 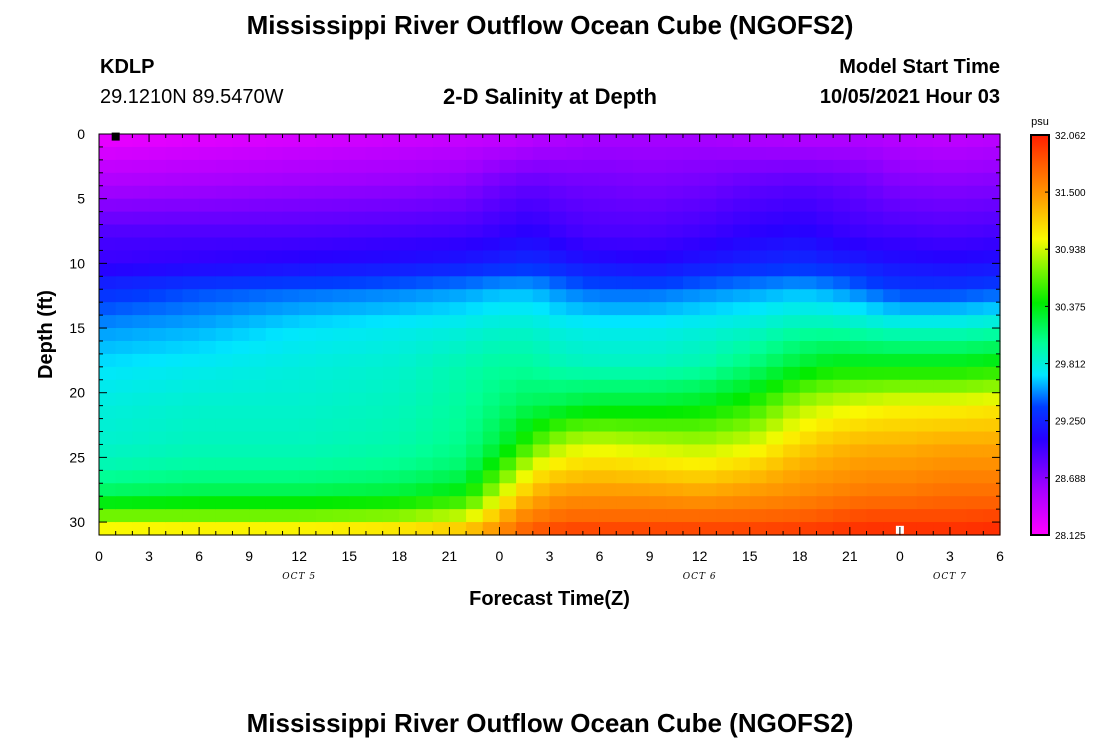 What do you see at coordinates (919, 67) in the screenshot?
I see `model-start-label: Model Start Time` at bounding box center [919, 67].